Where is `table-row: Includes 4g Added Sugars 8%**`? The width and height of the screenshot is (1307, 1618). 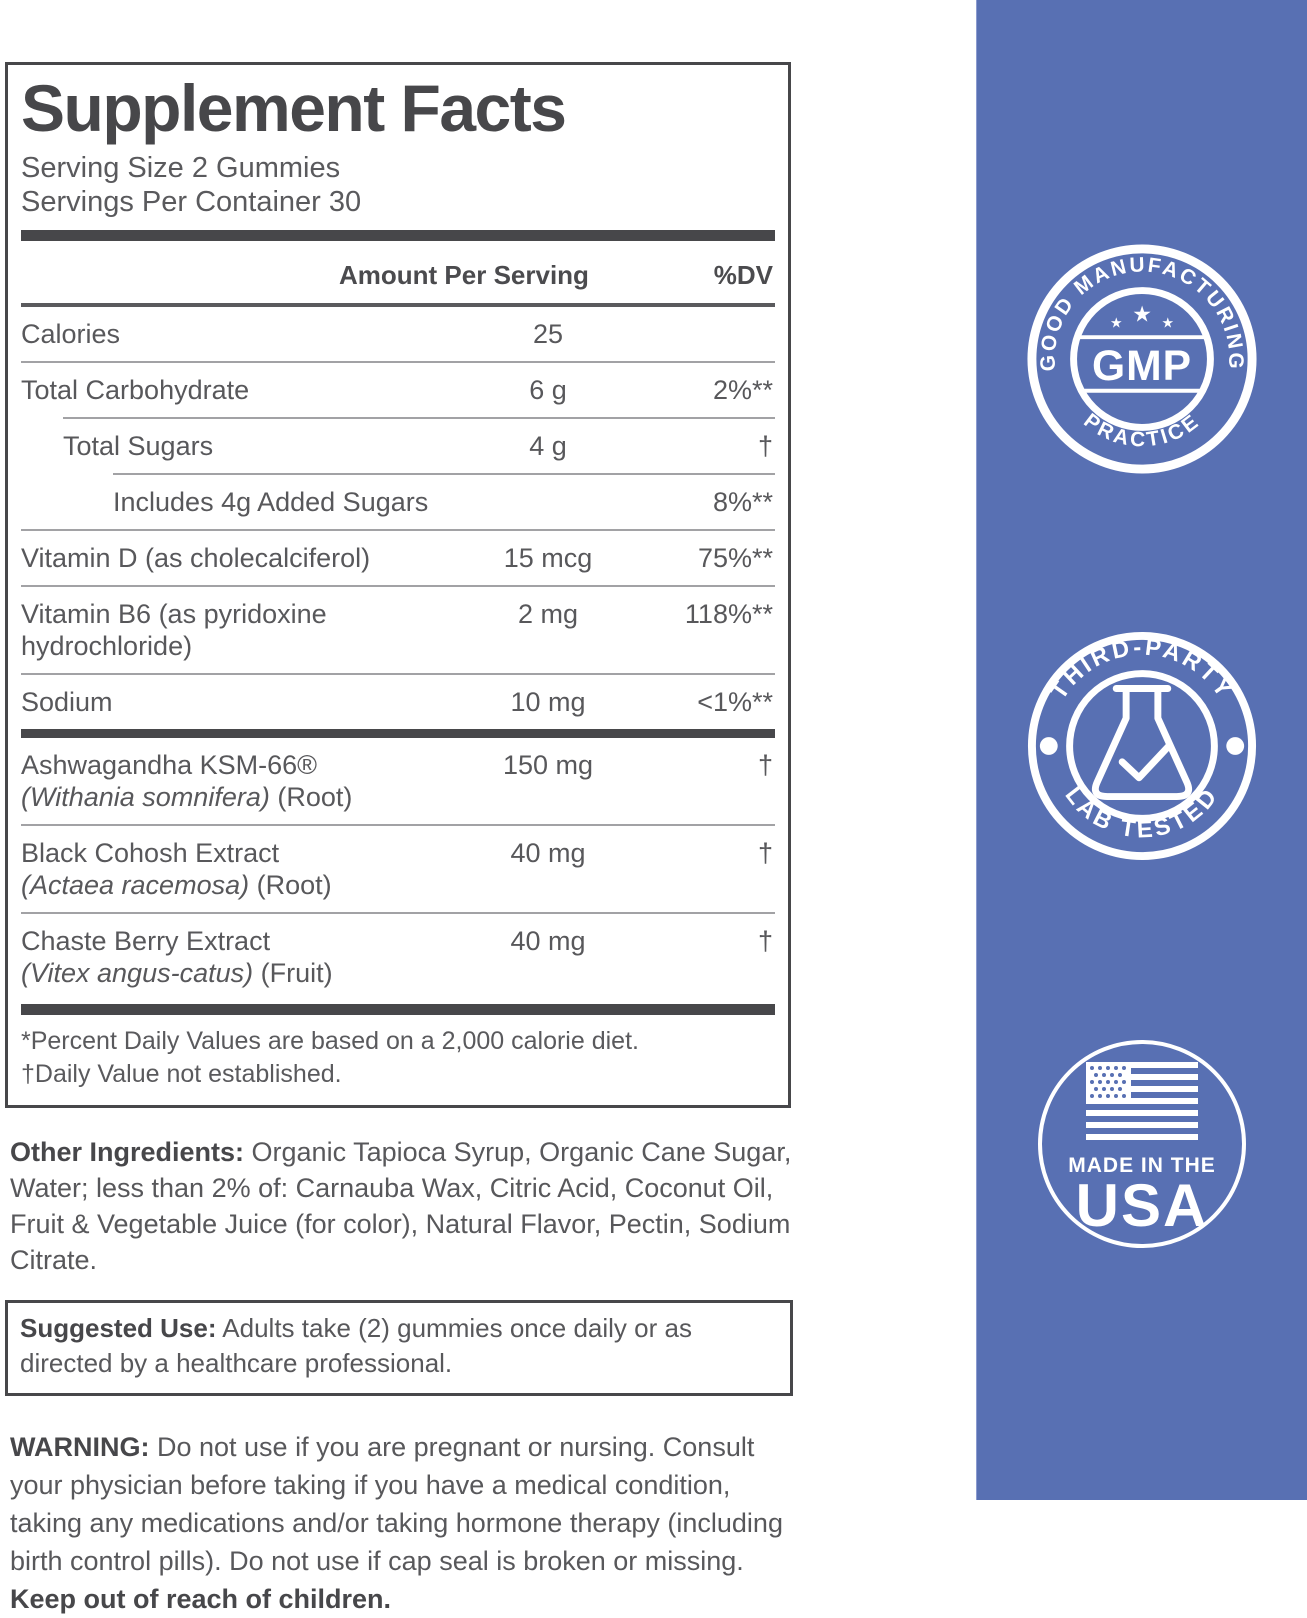
table-row: Includes 4g Added Sugars 8%** is located at coordinates (398, 502).